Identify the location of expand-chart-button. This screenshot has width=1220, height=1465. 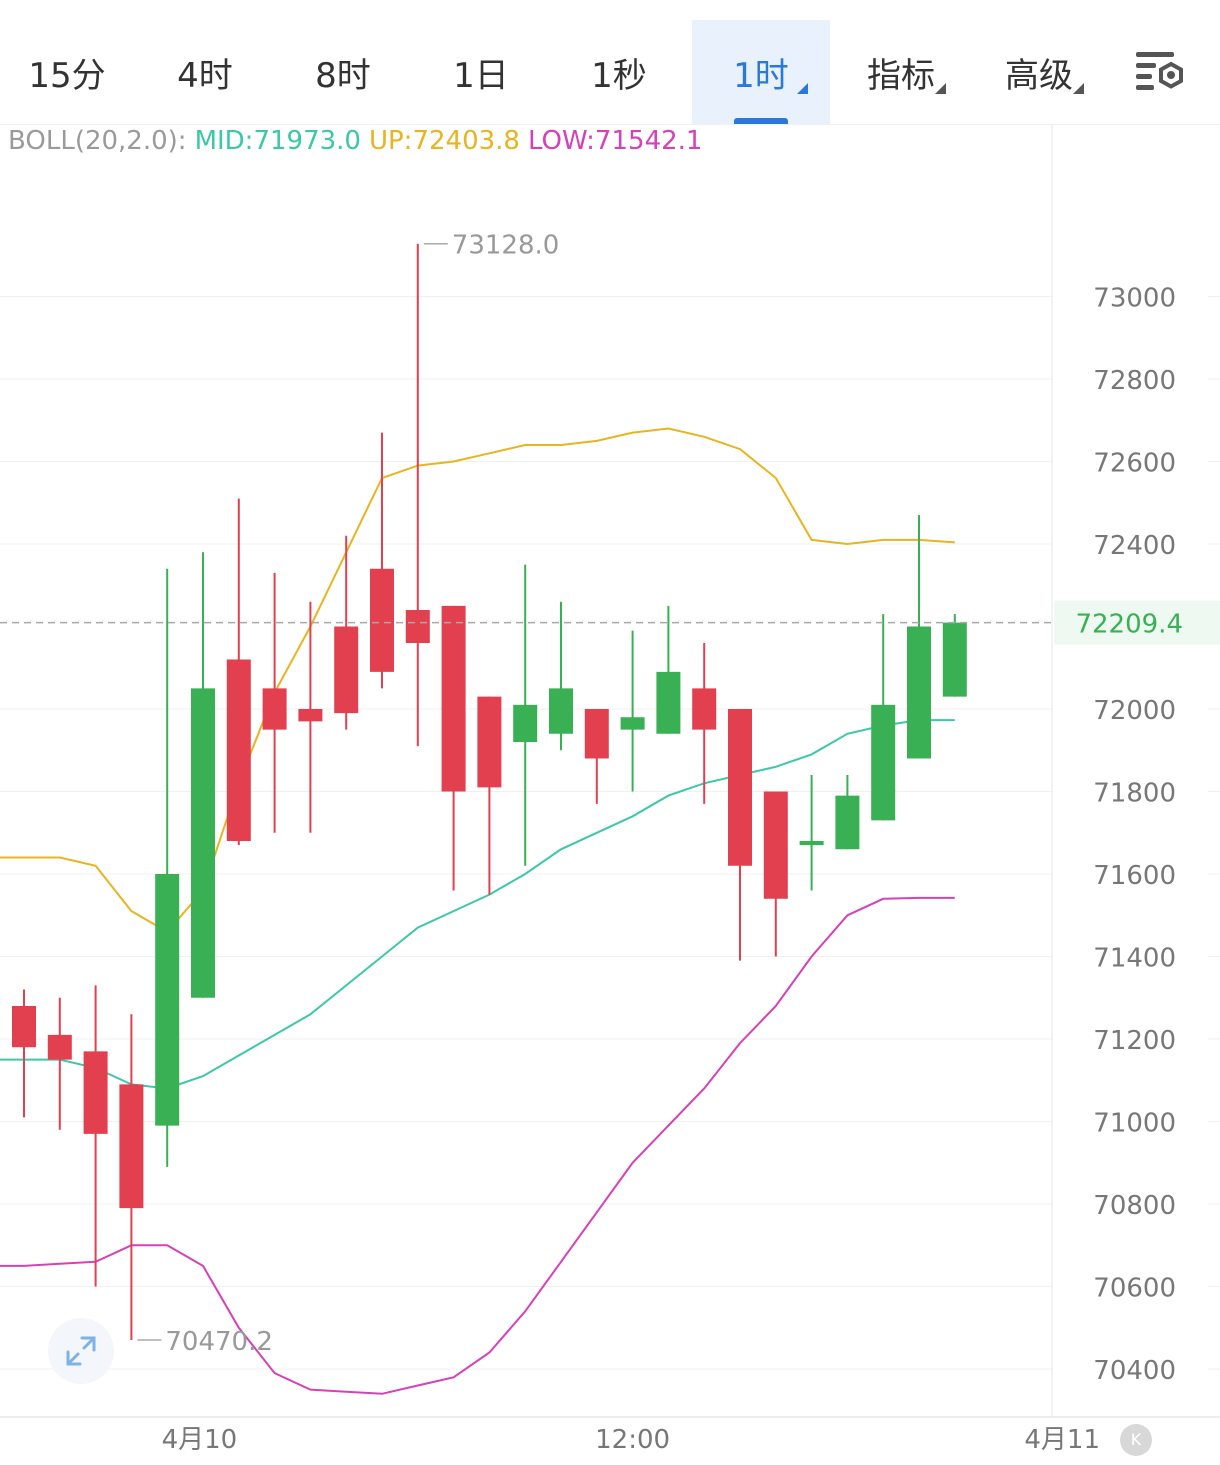
(81, 1351).